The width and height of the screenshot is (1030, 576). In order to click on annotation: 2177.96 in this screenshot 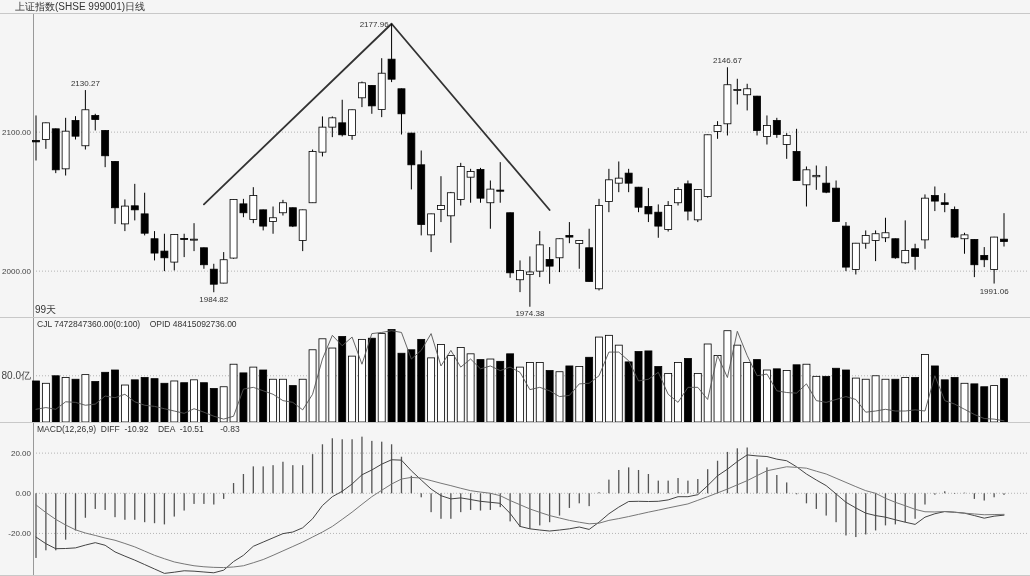, I will do `click(374, 24)`.